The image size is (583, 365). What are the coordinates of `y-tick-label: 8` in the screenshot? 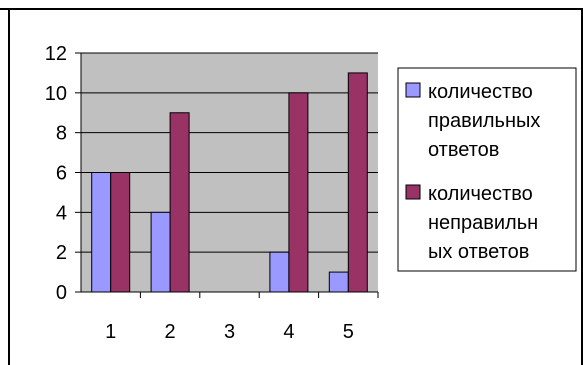 It's located at (61, 134).